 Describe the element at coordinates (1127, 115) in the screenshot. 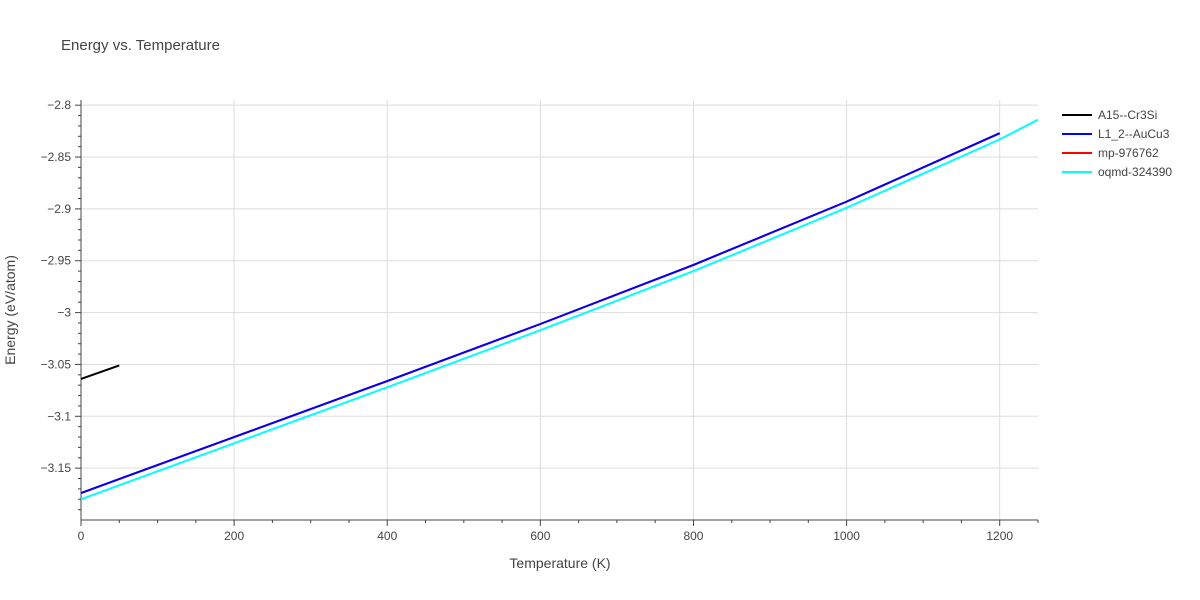

I see `legend-label: A15--Cr3Si` at that location.